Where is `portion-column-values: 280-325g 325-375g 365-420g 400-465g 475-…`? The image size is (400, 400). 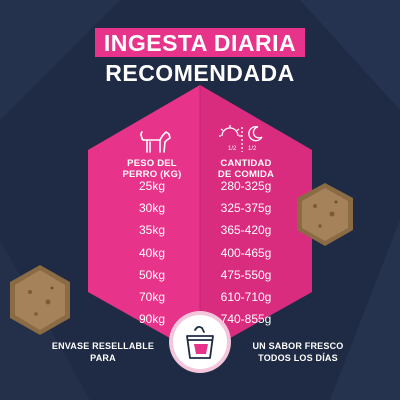
portion-column-values: 280-325g 325-375g 365-420g 400-465g 475-… is located at coordinates (246, 252).